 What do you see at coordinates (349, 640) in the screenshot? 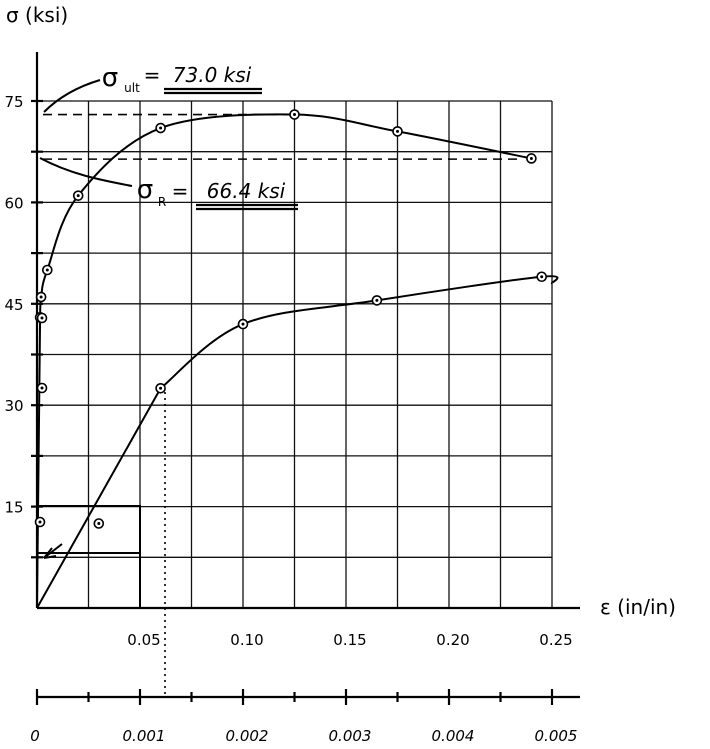
I see `x-tick-label-upper: 0.15` at bounding box center [349, 640].